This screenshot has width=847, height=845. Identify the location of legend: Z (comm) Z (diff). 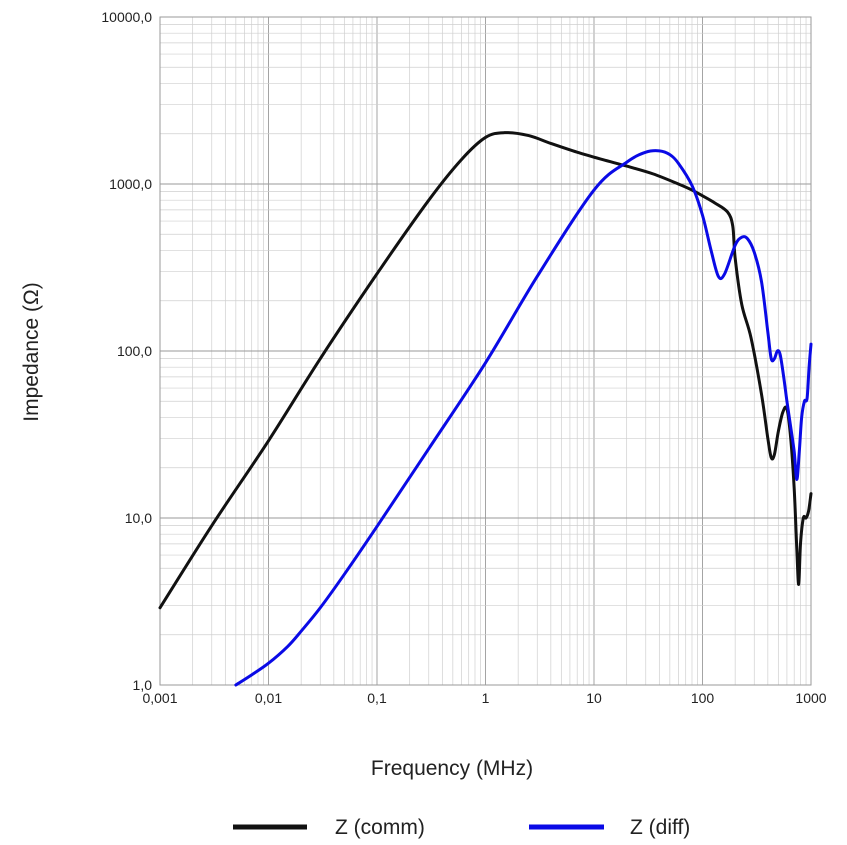
(461, 827).